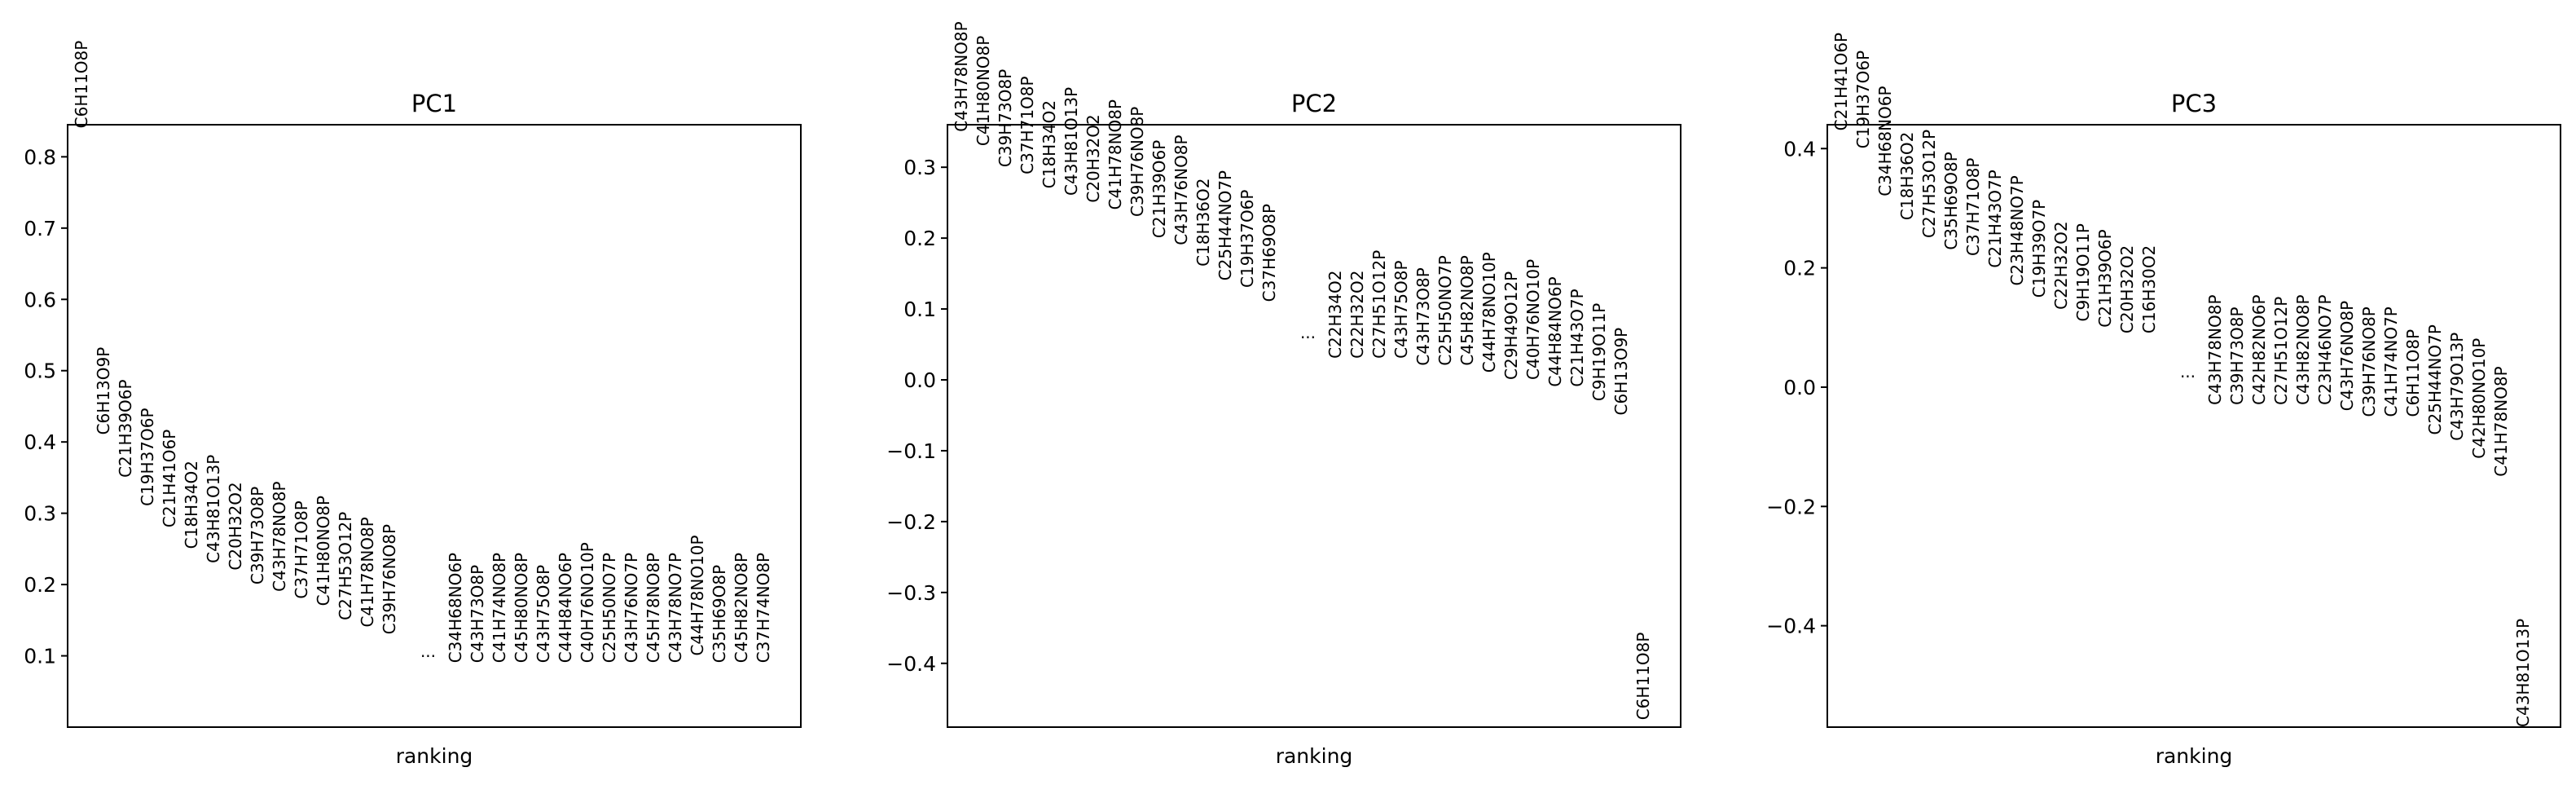 The height and width of the screenshot is (785, 2576). I want to click on gene-label: C18H36O2, so click(1907, 176).